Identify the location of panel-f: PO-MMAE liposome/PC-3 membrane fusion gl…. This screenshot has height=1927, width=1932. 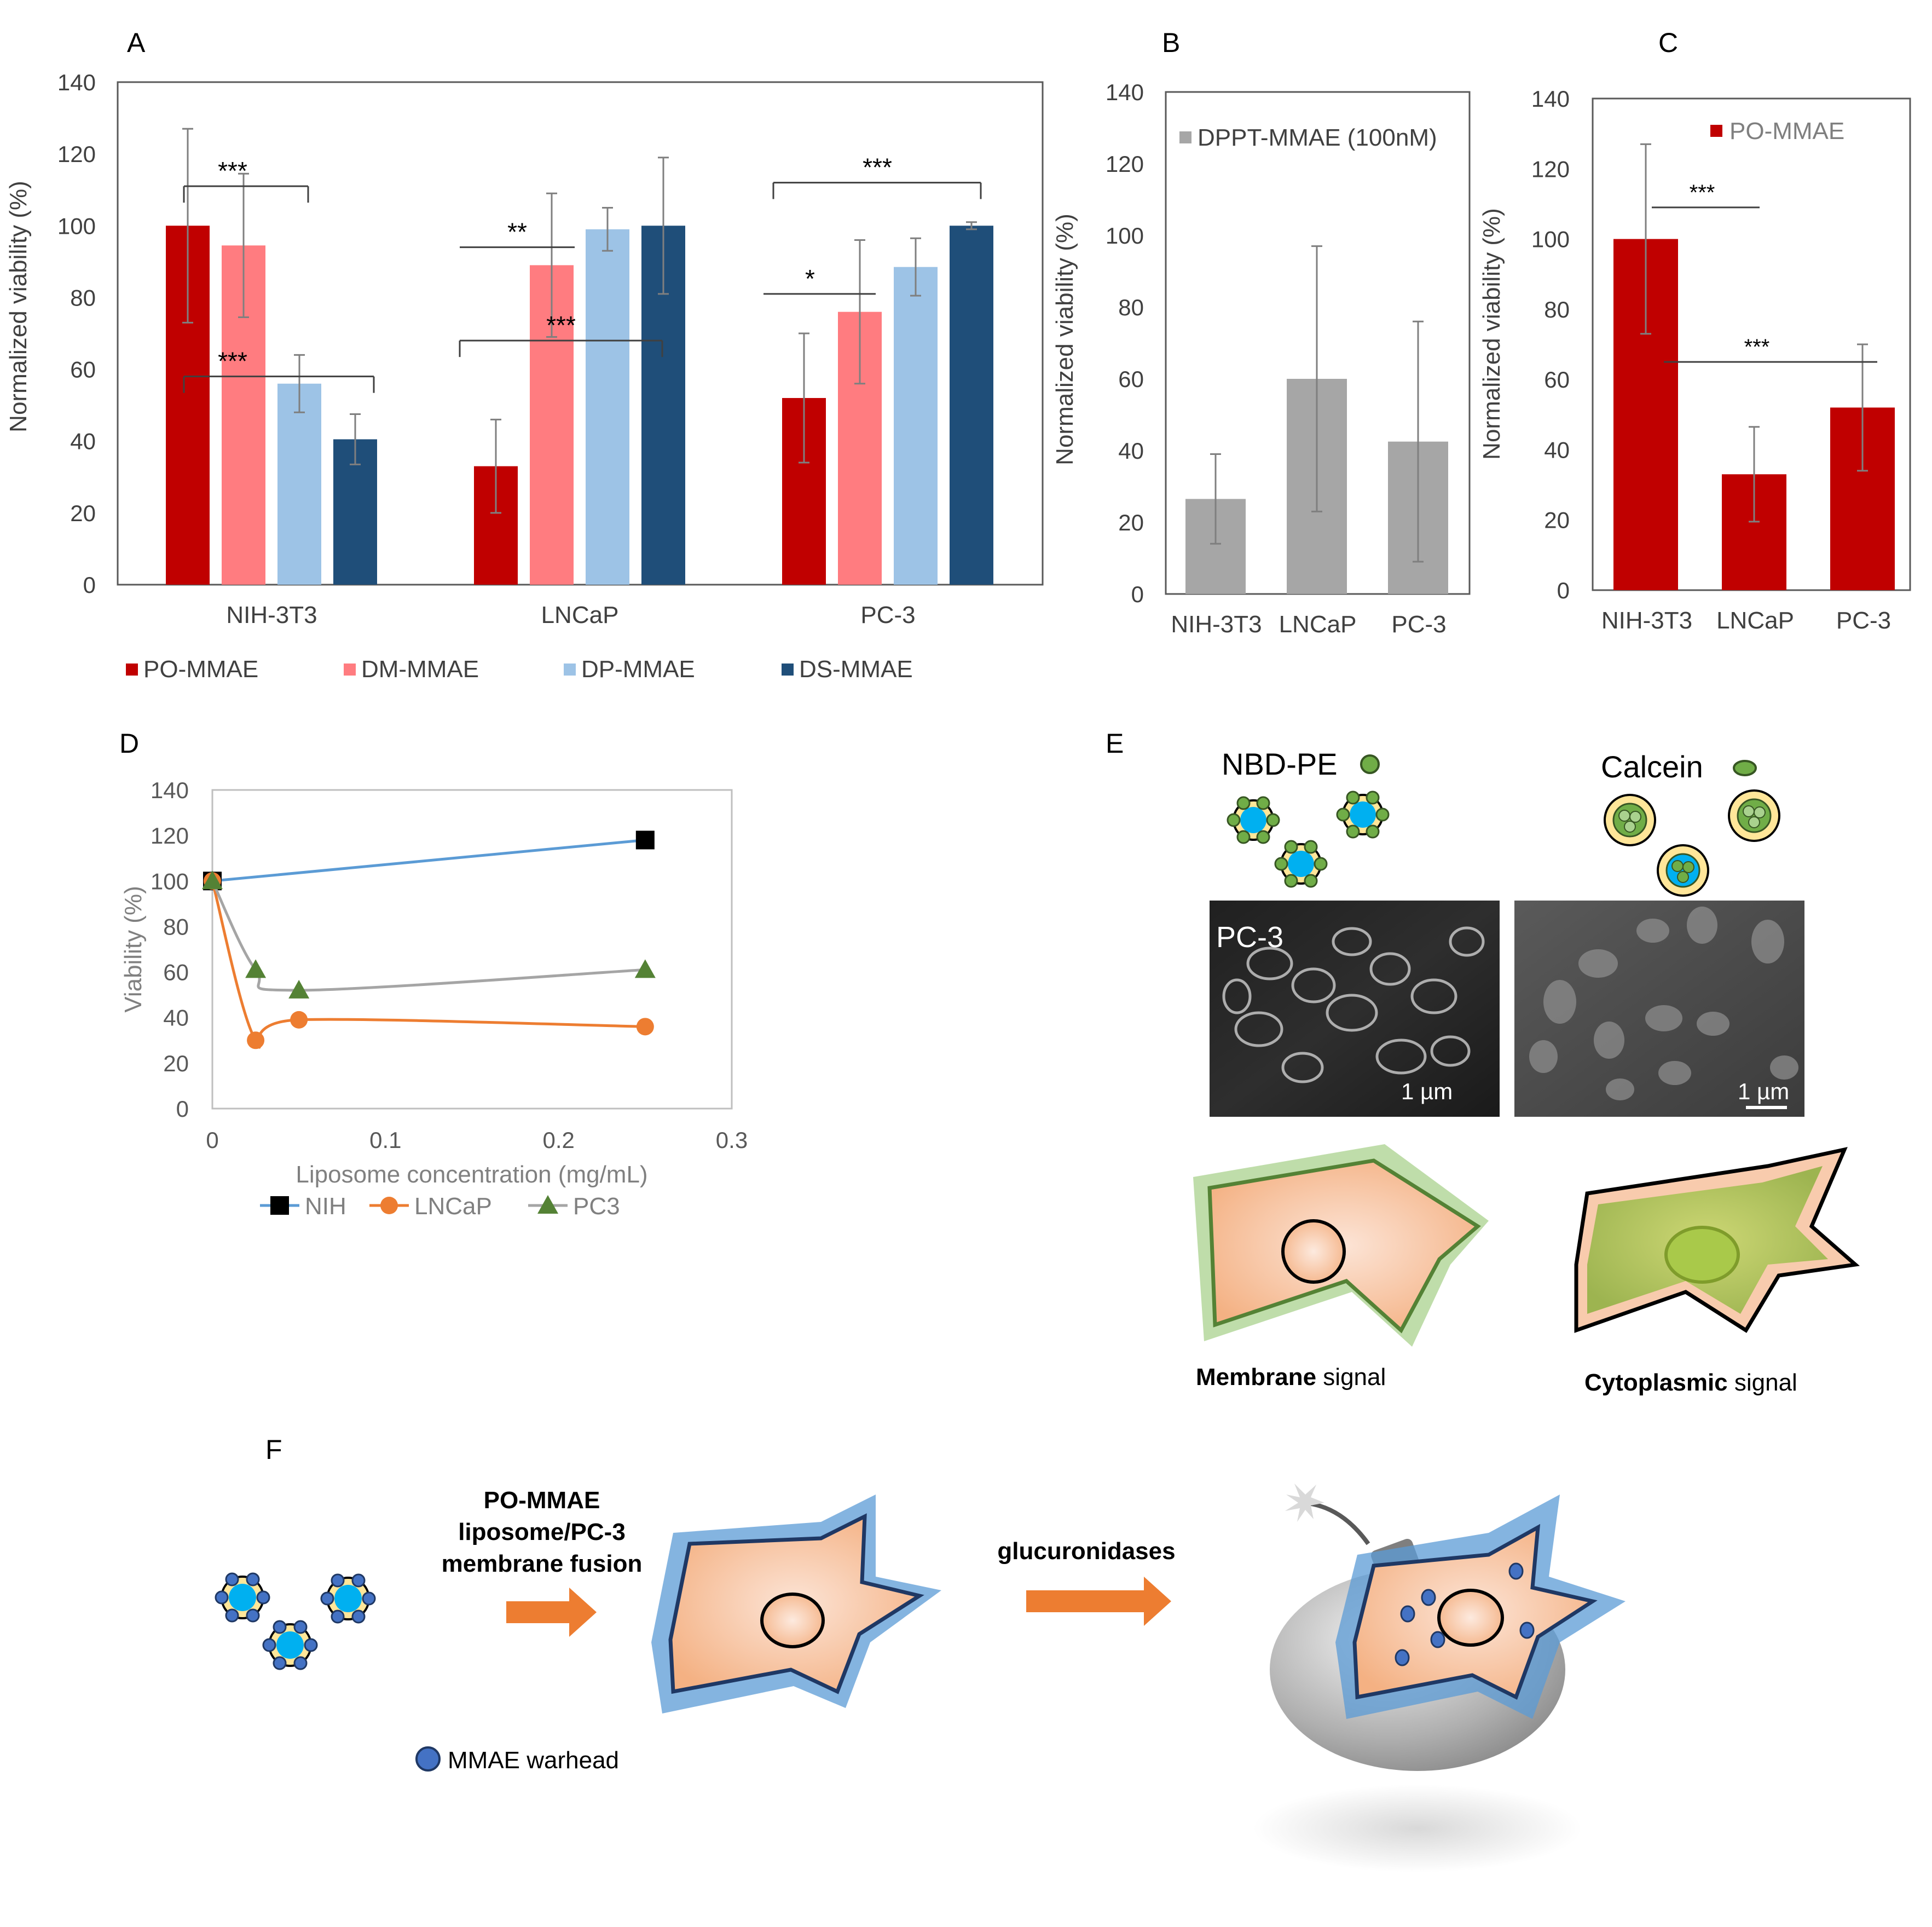
(920, 1678).